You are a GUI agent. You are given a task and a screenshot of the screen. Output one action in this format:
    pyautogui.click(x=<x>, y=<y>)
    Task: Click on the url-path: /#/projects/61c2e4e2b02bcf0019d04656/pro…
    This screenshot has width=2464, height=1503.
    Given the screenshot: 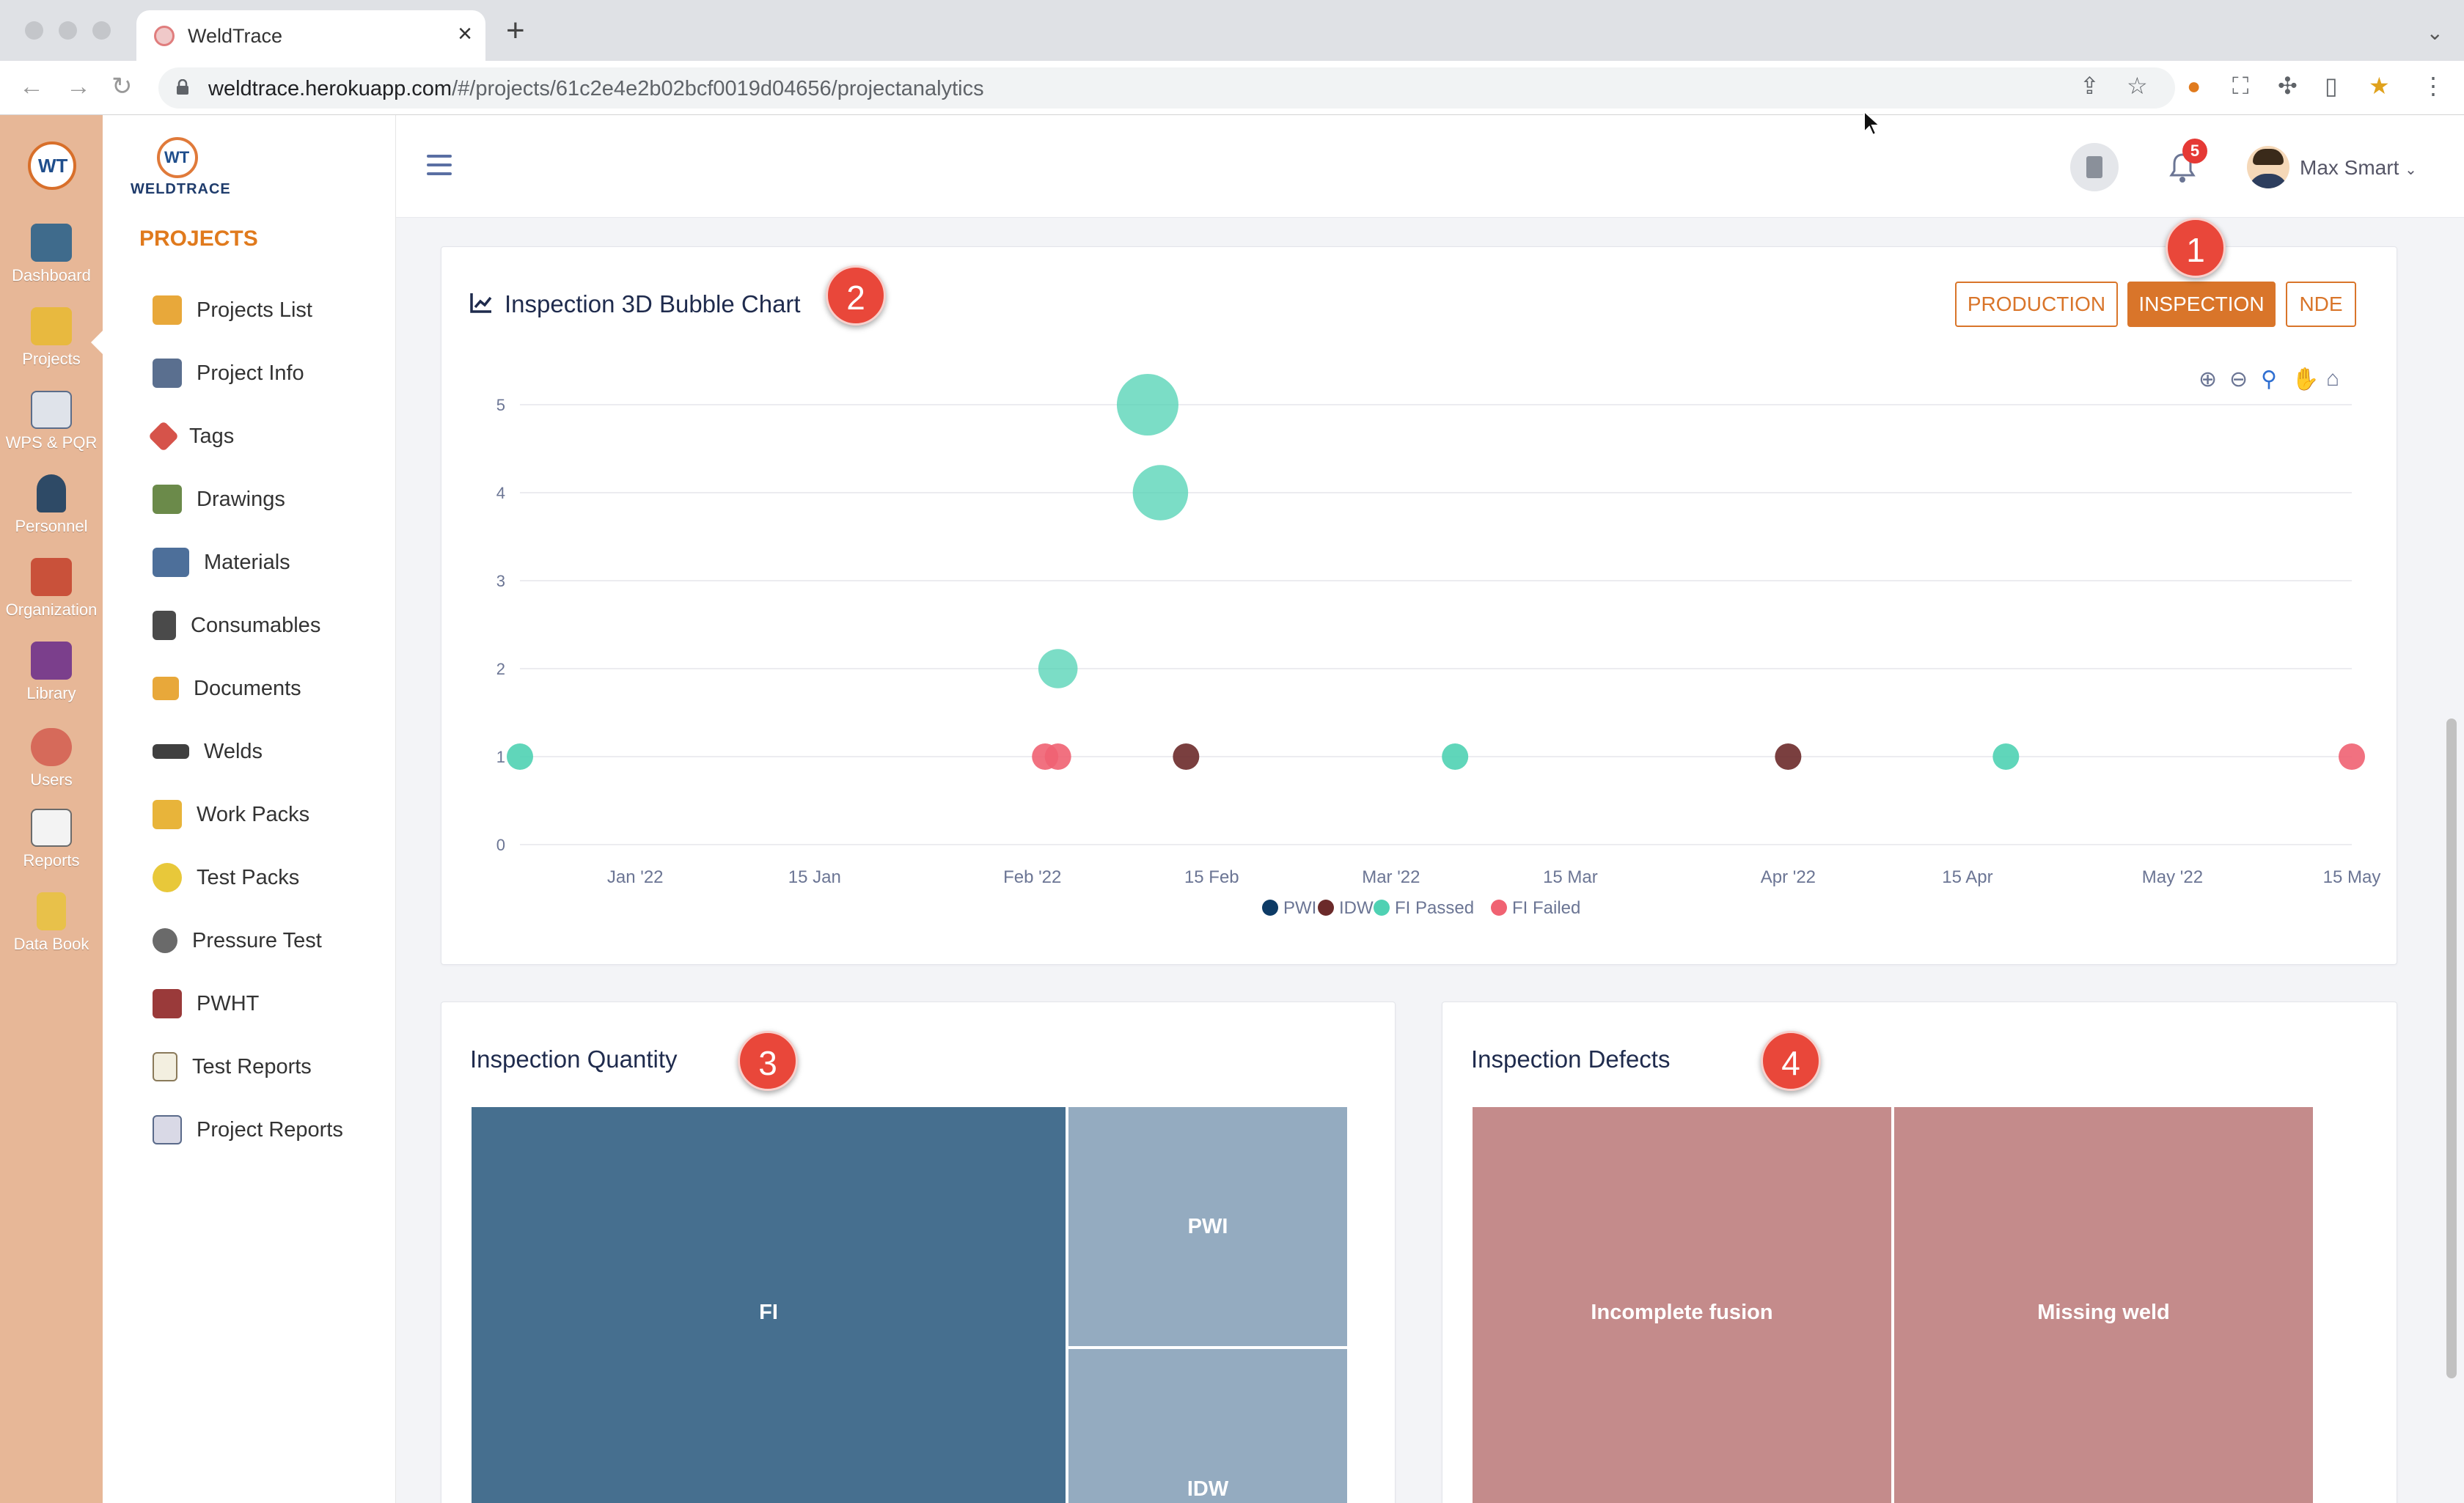 What is the action you would take?
    pyautogui.click(x=718, y=88)
    